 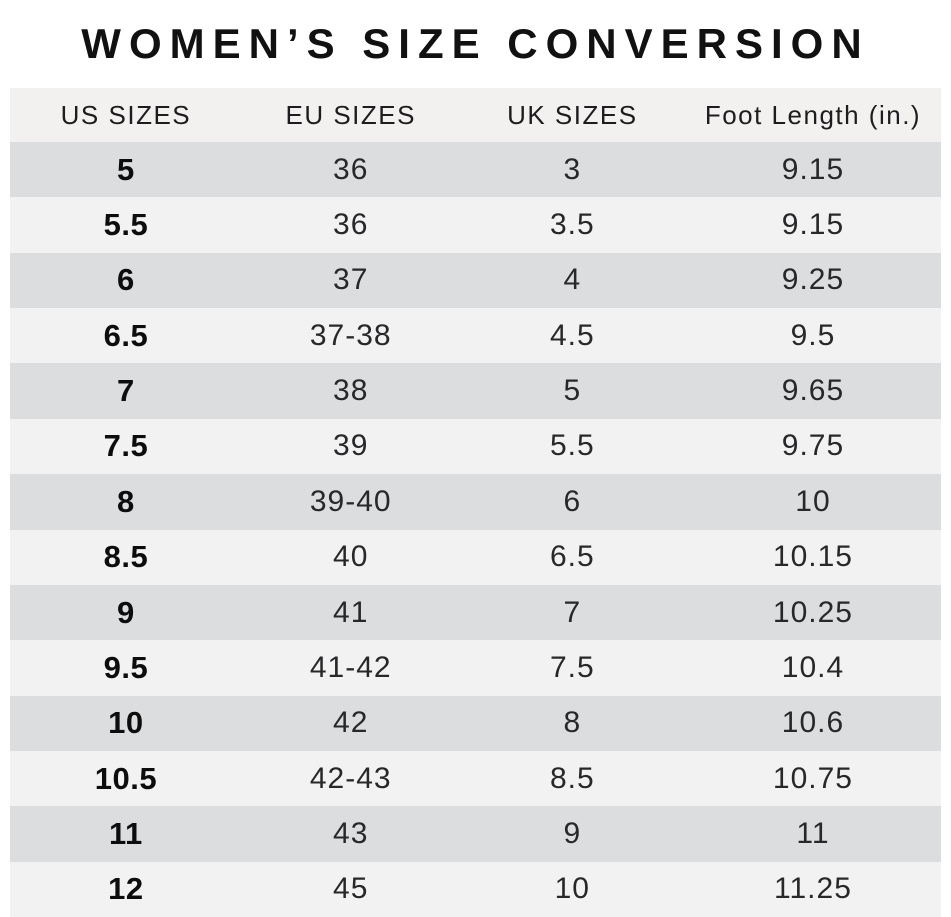 What do you see at coordinates (813, 280) in the screenshot?
I see `foot-length-cell: 9.25` at bounding box center [813, 280].